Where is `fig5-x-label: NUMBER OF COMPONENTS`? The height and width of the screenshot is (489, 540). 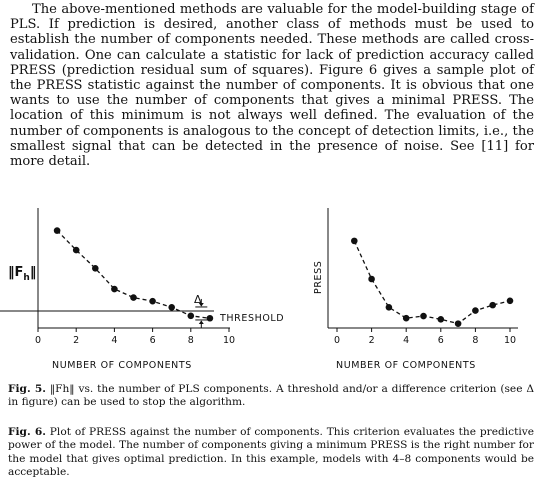
fig5-x-label: NUMBER OF COMPONENTS is located at coordinates (122, 365).